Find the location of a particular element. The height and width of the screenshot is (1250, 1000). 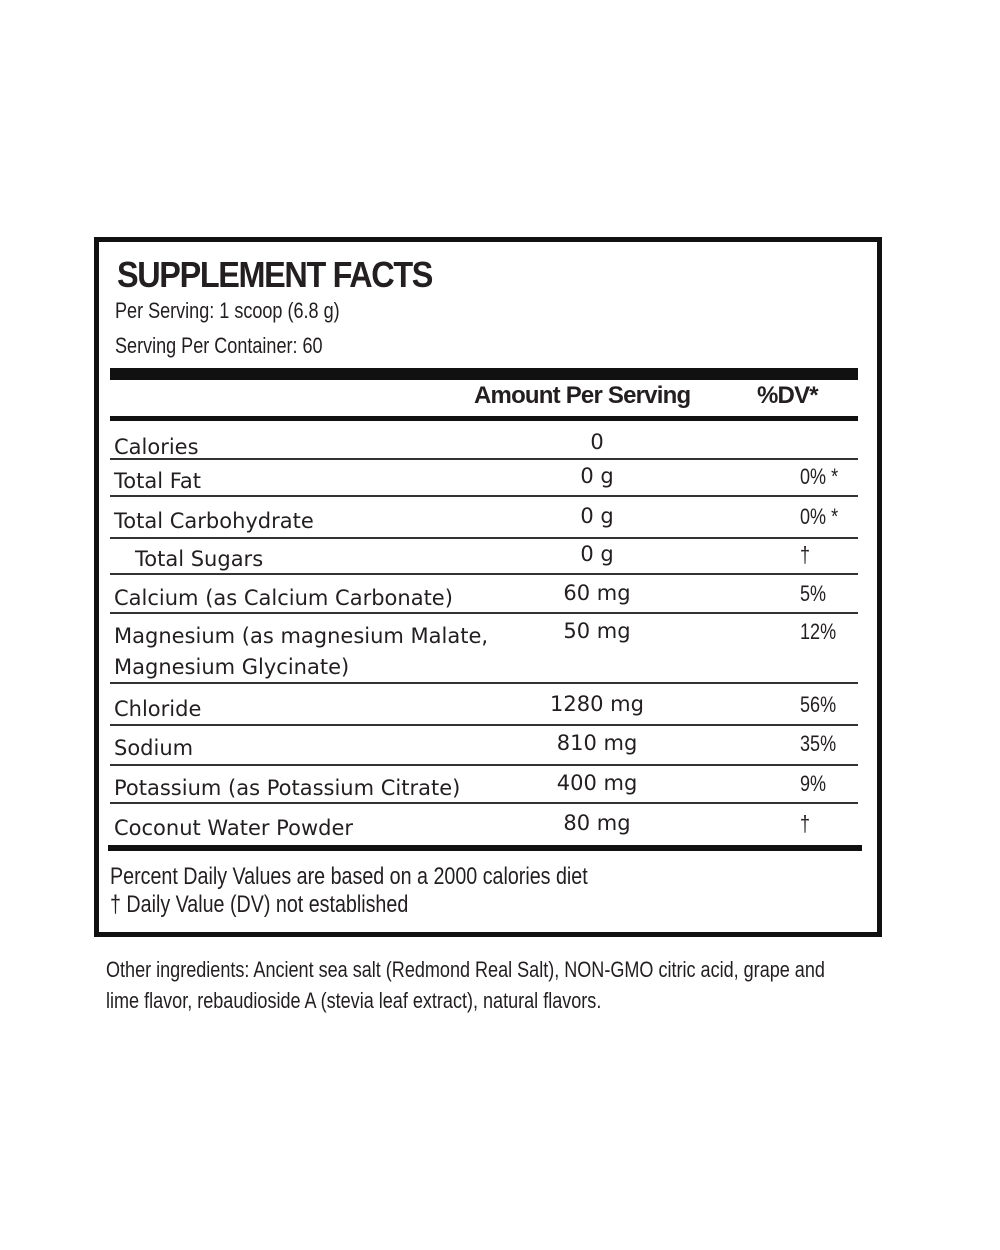

daily-value: 35% is located at coordinates (818, 743).